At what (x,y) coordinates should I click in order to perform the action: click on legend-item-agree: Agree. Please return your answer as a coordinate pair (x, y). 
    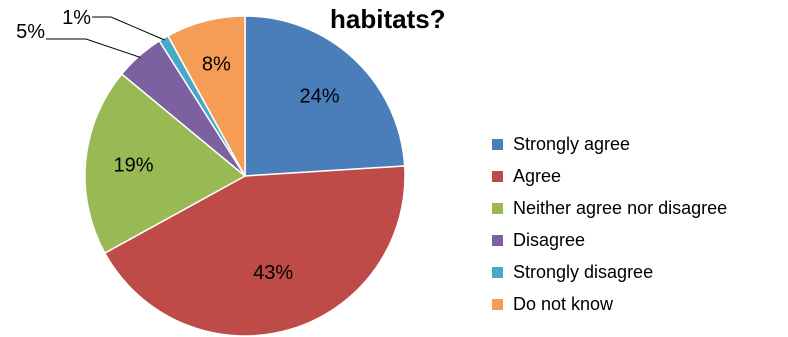
    Looking at the image, I should click on (609, 176).